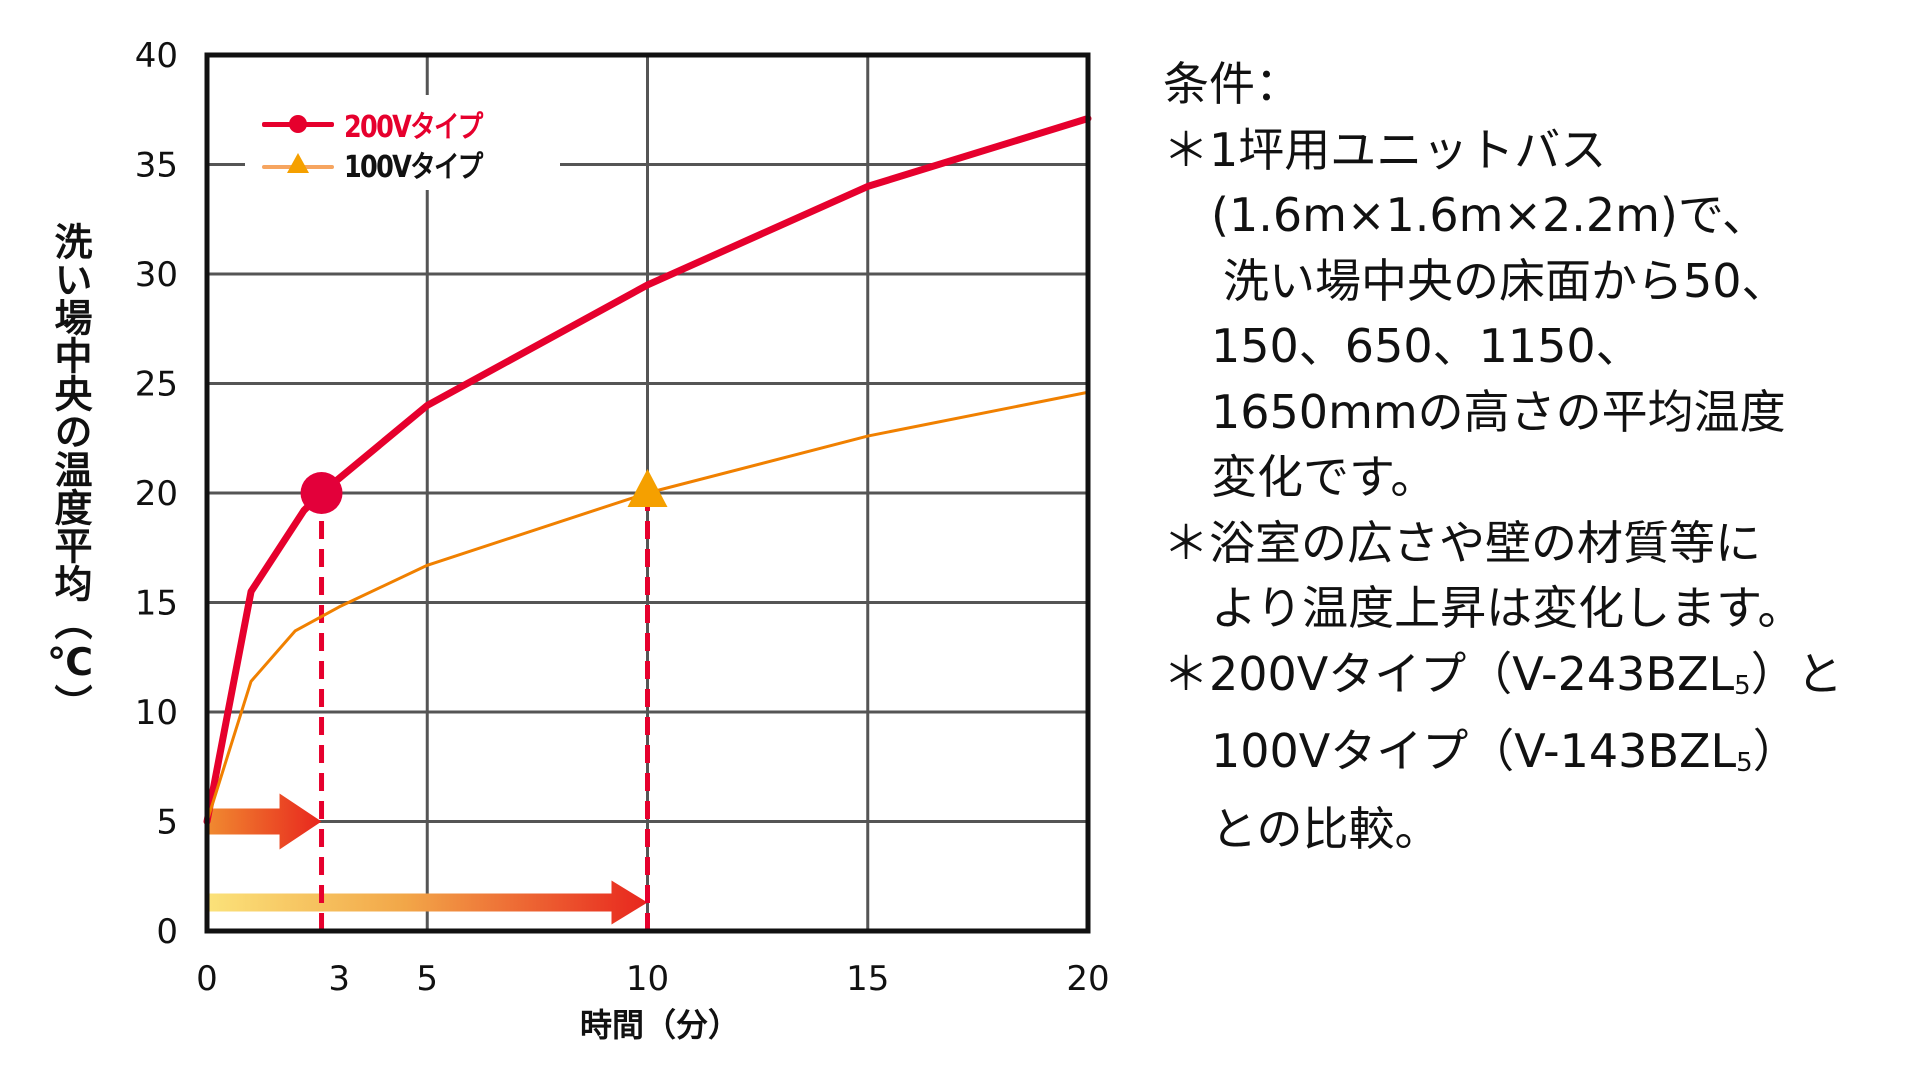  I want to click on note-line: 150、650、1150、, so click(1426, 346).